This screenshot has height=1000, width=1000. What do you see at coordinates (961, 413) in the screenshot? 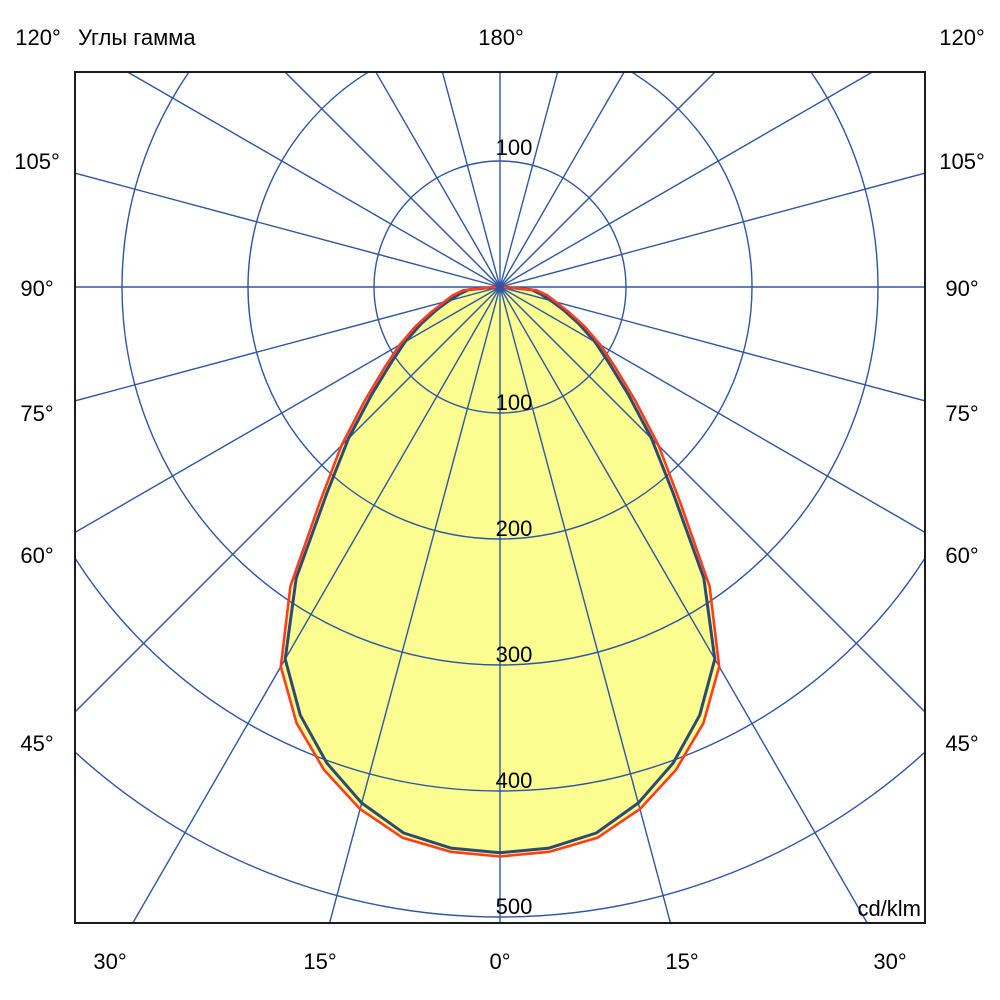
I see `angle-label-right-75: 75°` at bounding box center [961, 413].